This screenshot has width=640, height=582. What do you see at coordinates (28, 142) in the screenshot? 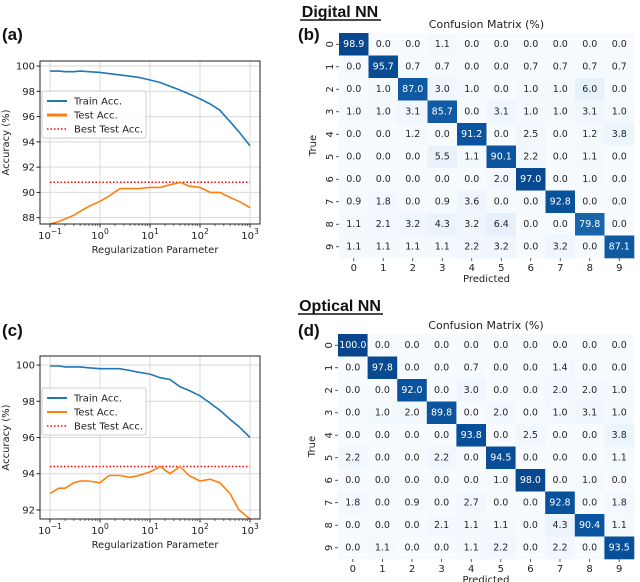
I see `y-tick-label: 94` at bounding box center [28, 142].